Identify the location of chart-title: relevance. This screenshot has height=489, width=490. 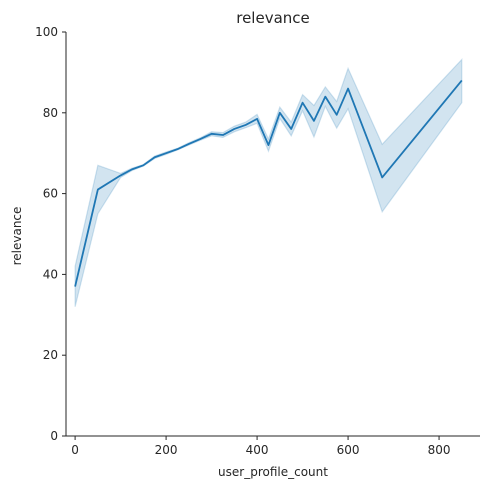
(273, 18).